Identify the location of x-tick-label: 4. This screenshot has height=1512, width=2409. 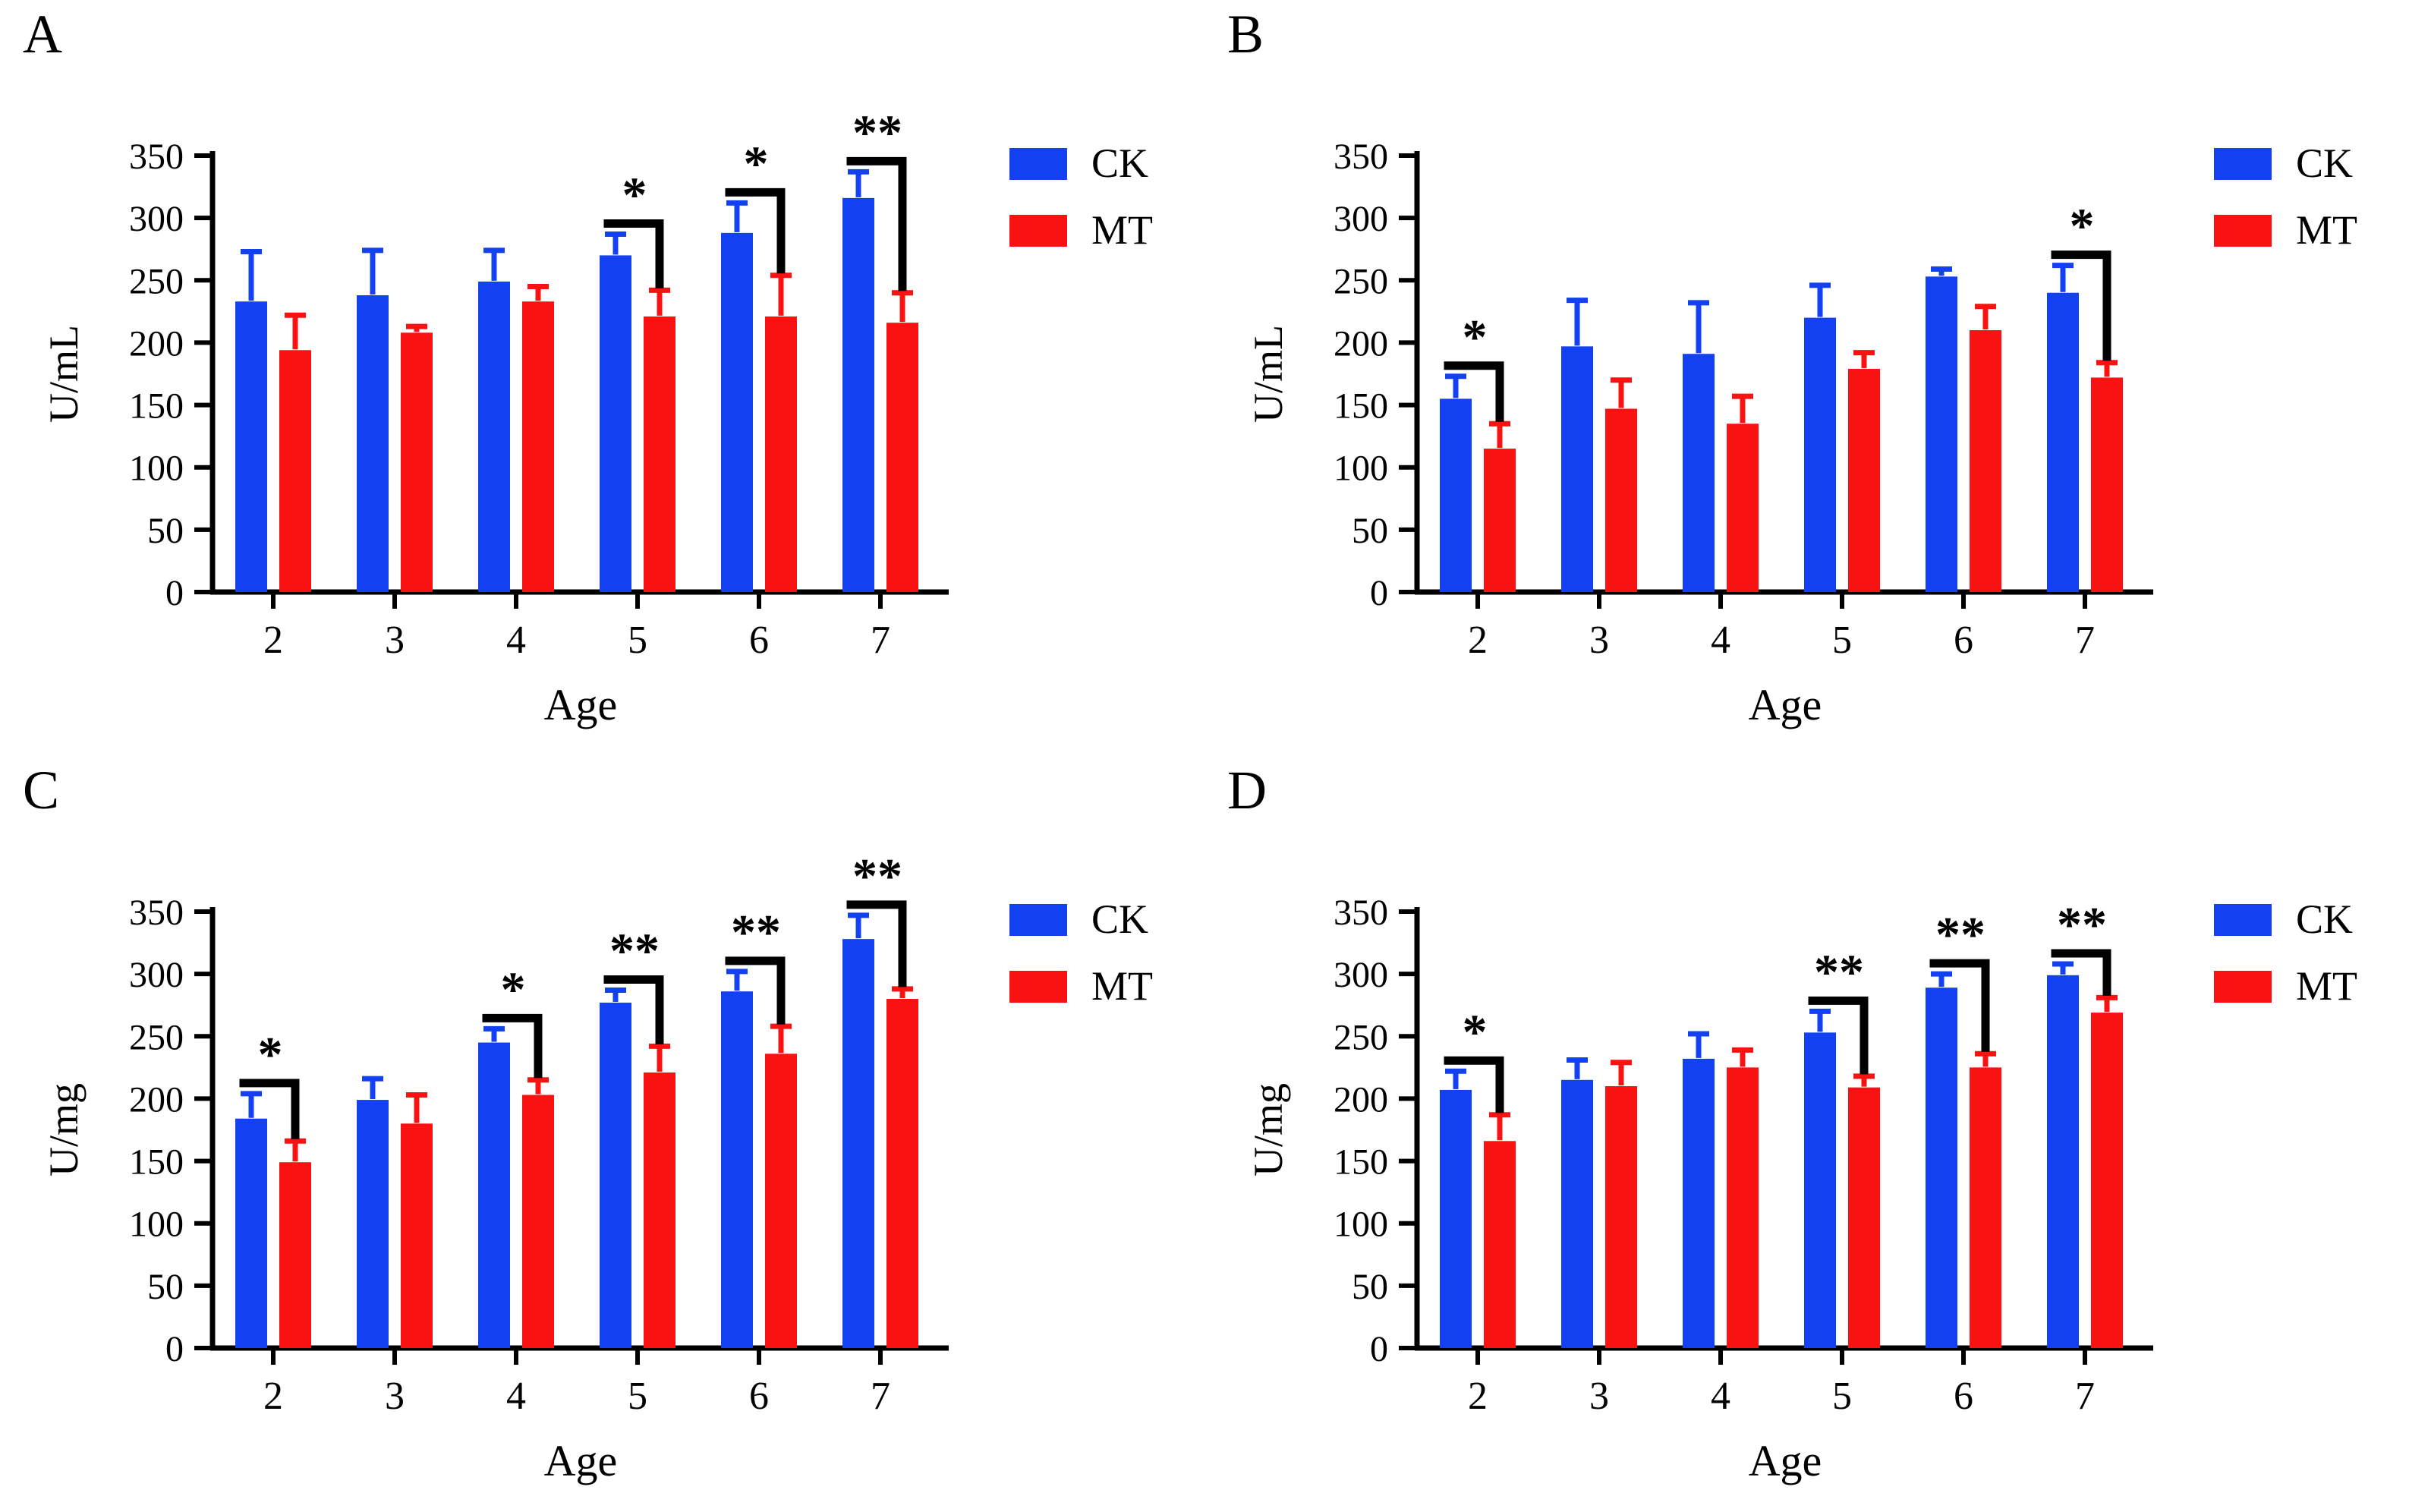
(1720, 1396).